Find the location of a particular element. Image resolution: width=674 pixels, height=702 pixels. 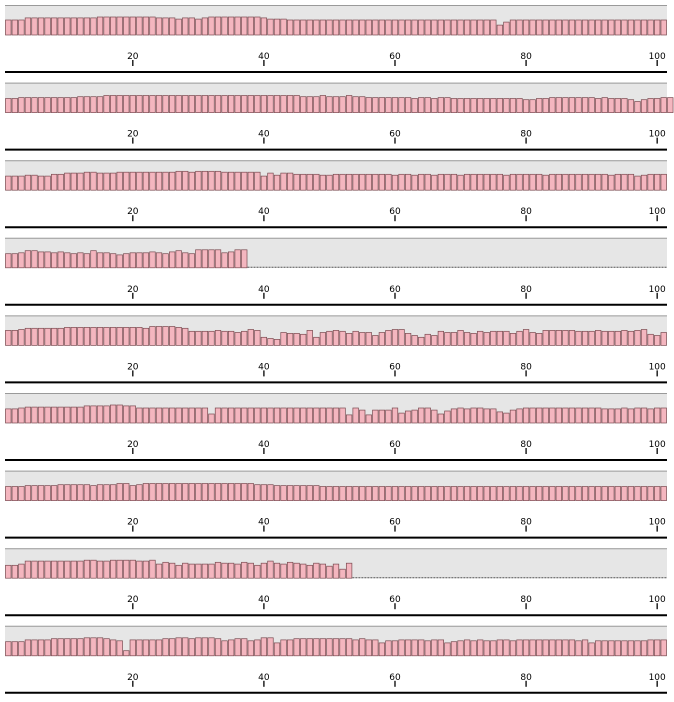

track-3-tick-label-80: 80 is located at coordinates (526, 212).